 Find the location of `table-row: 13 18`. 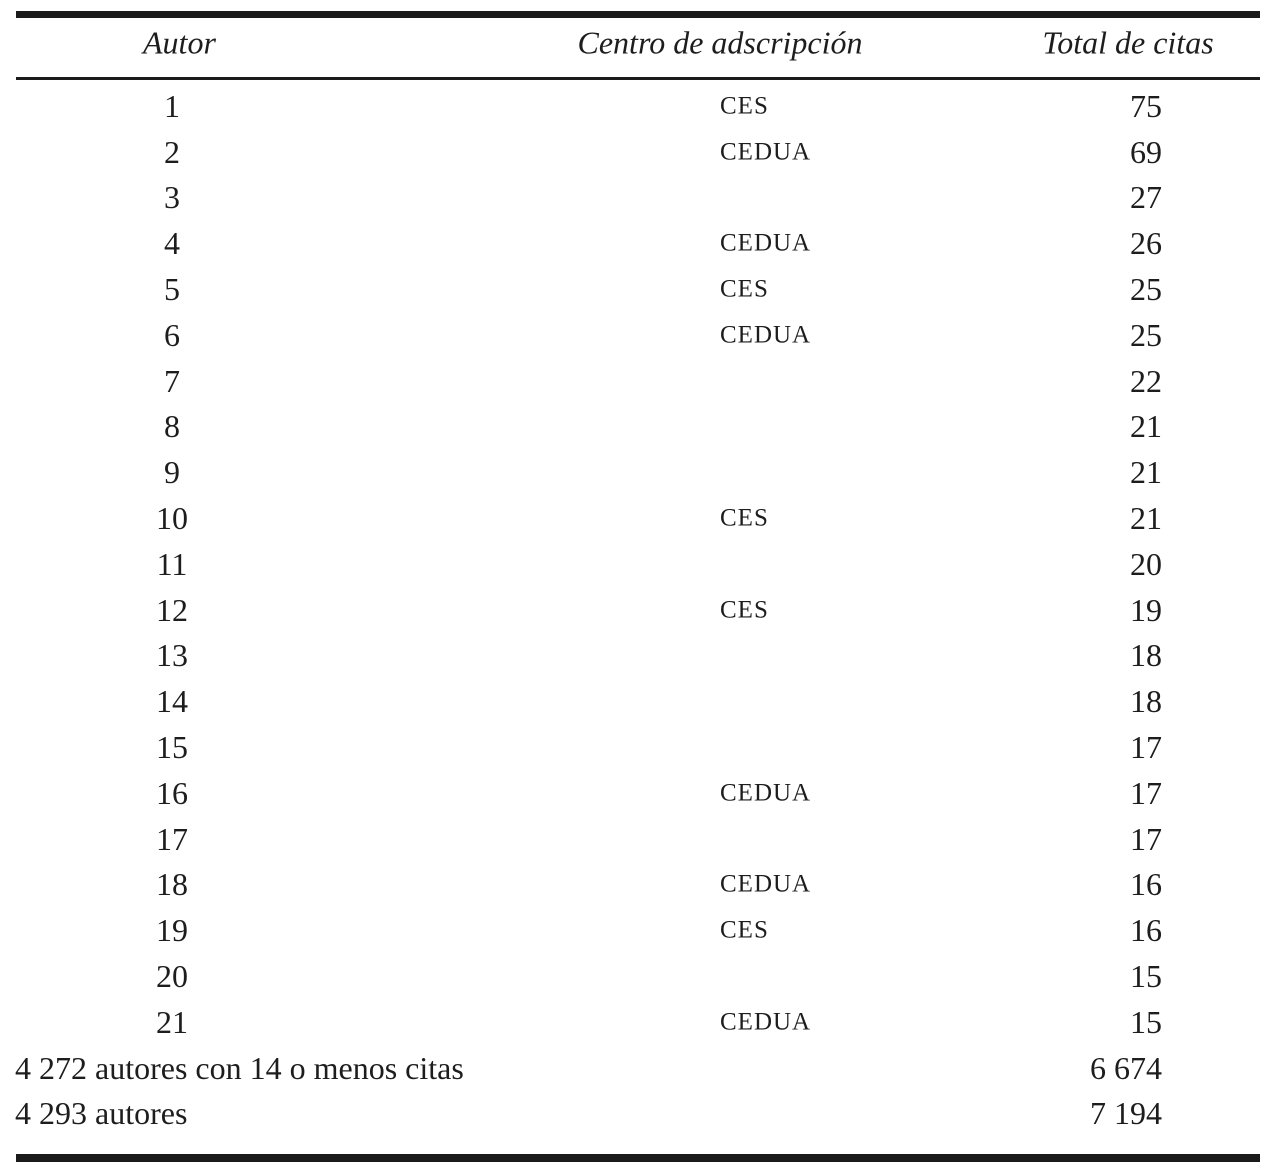

table-row: 13 18 is located at coordinates (638, 656).